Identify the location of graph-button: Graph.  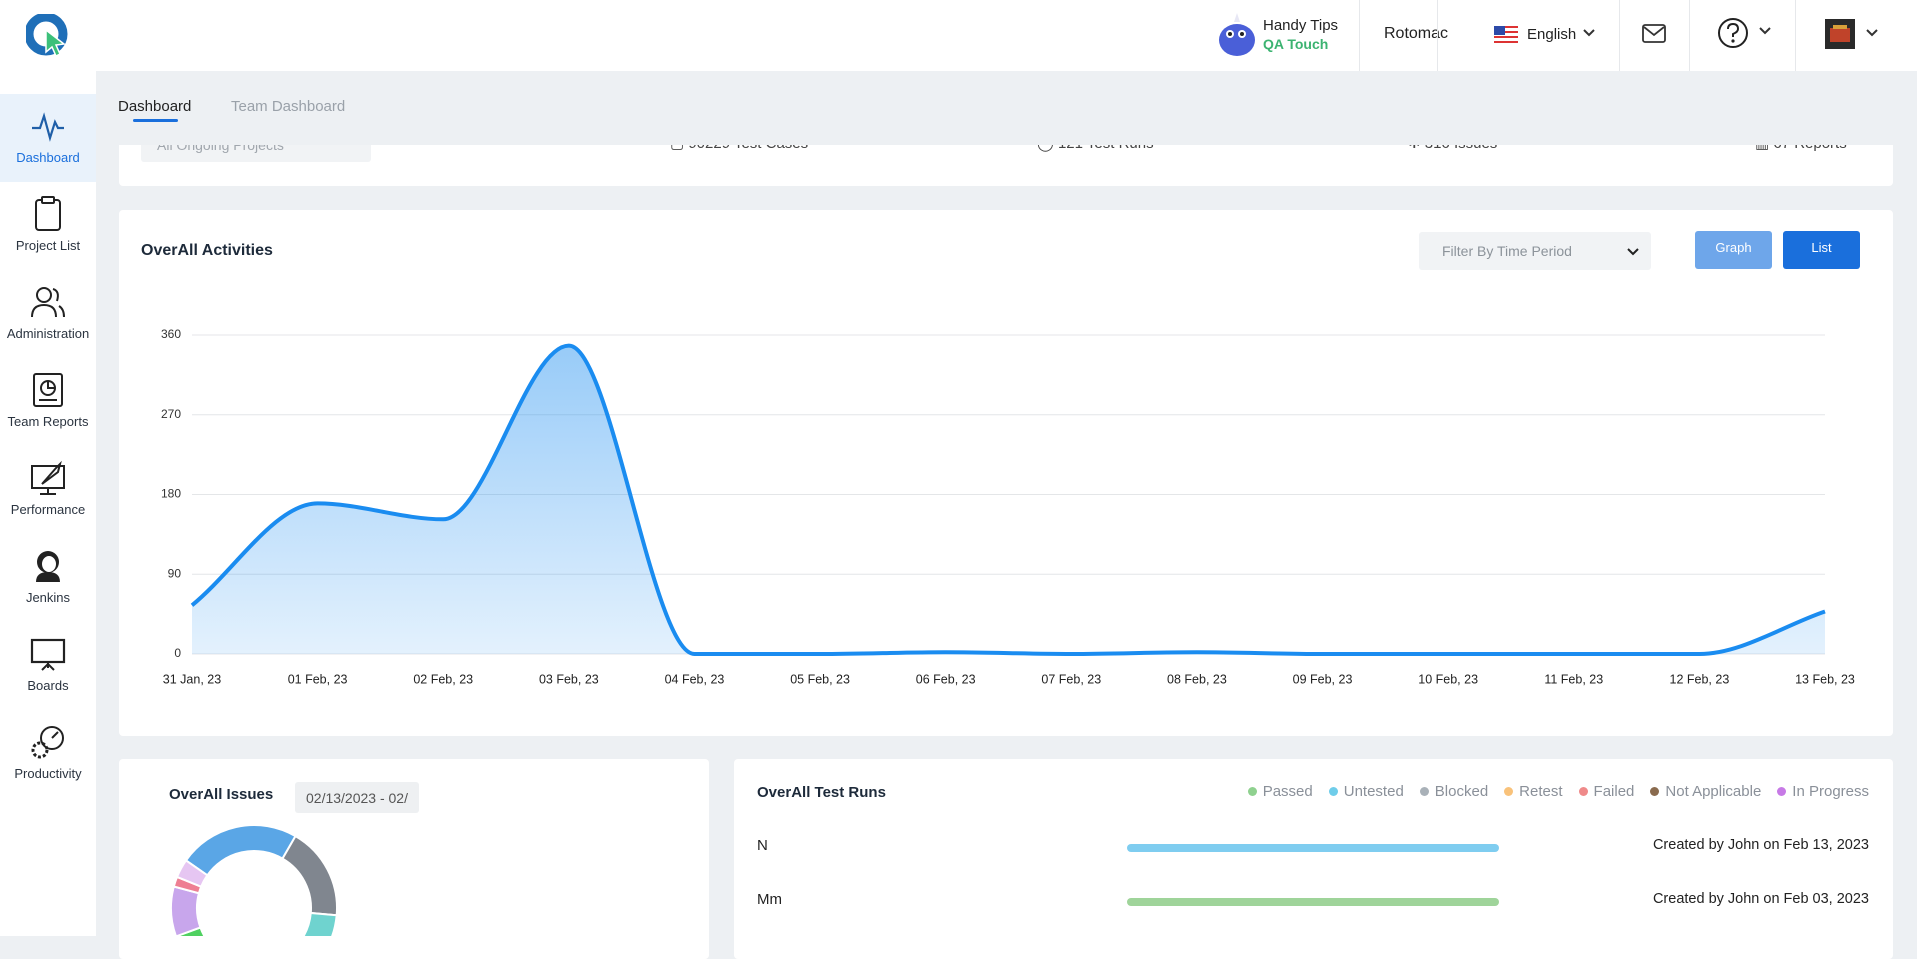
(1733, 250).